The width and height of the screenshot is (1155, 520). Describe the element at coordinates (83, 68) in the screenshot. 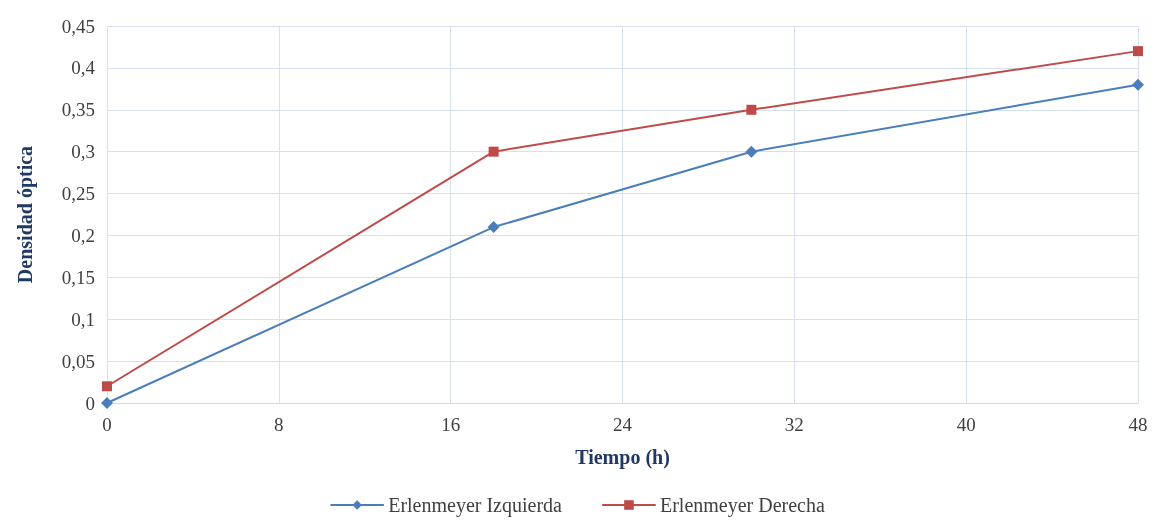

I see `y-tick-label: 0,4` at that location.